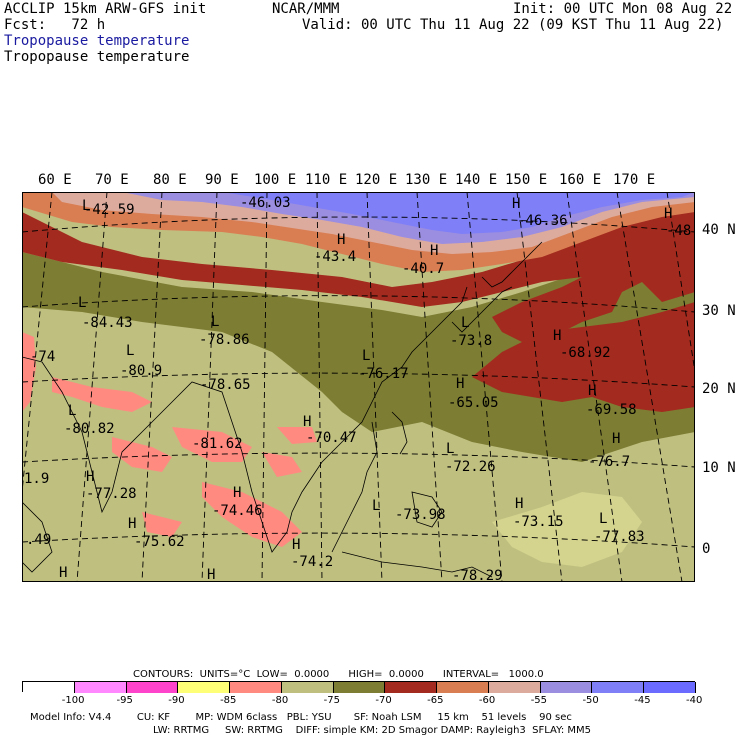 The image size is (740, 740). Describe the element at coordinates (97, 57) in the screenshot. I see `field-title-contour: Tropopause temperature` at that location.